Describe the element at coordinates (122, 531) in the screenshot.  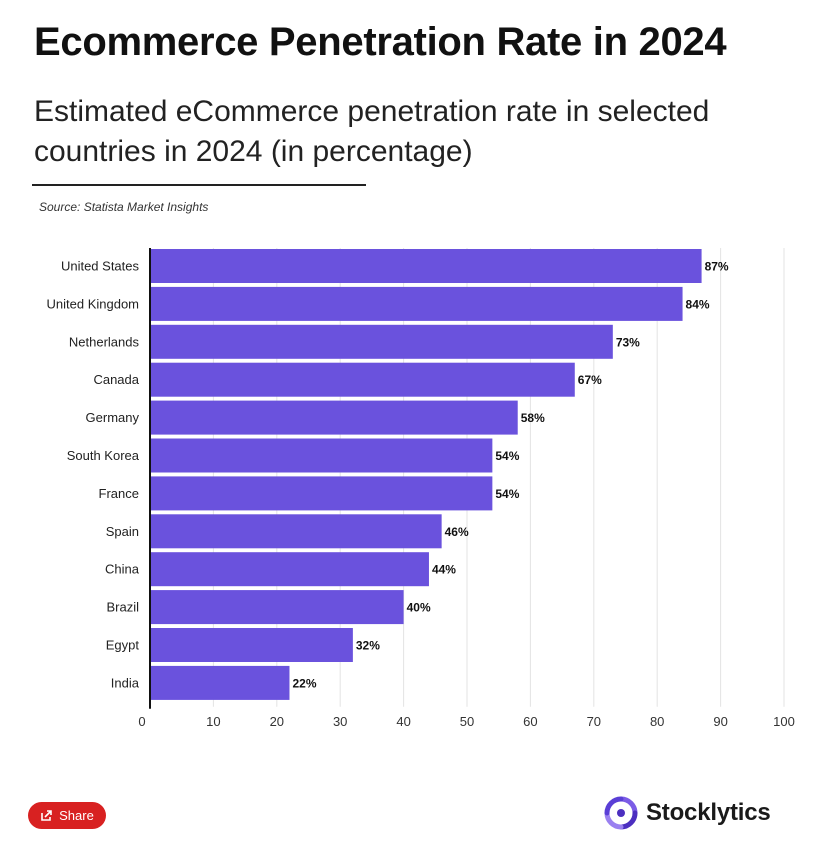
I see `category-label: Spain` at that location.